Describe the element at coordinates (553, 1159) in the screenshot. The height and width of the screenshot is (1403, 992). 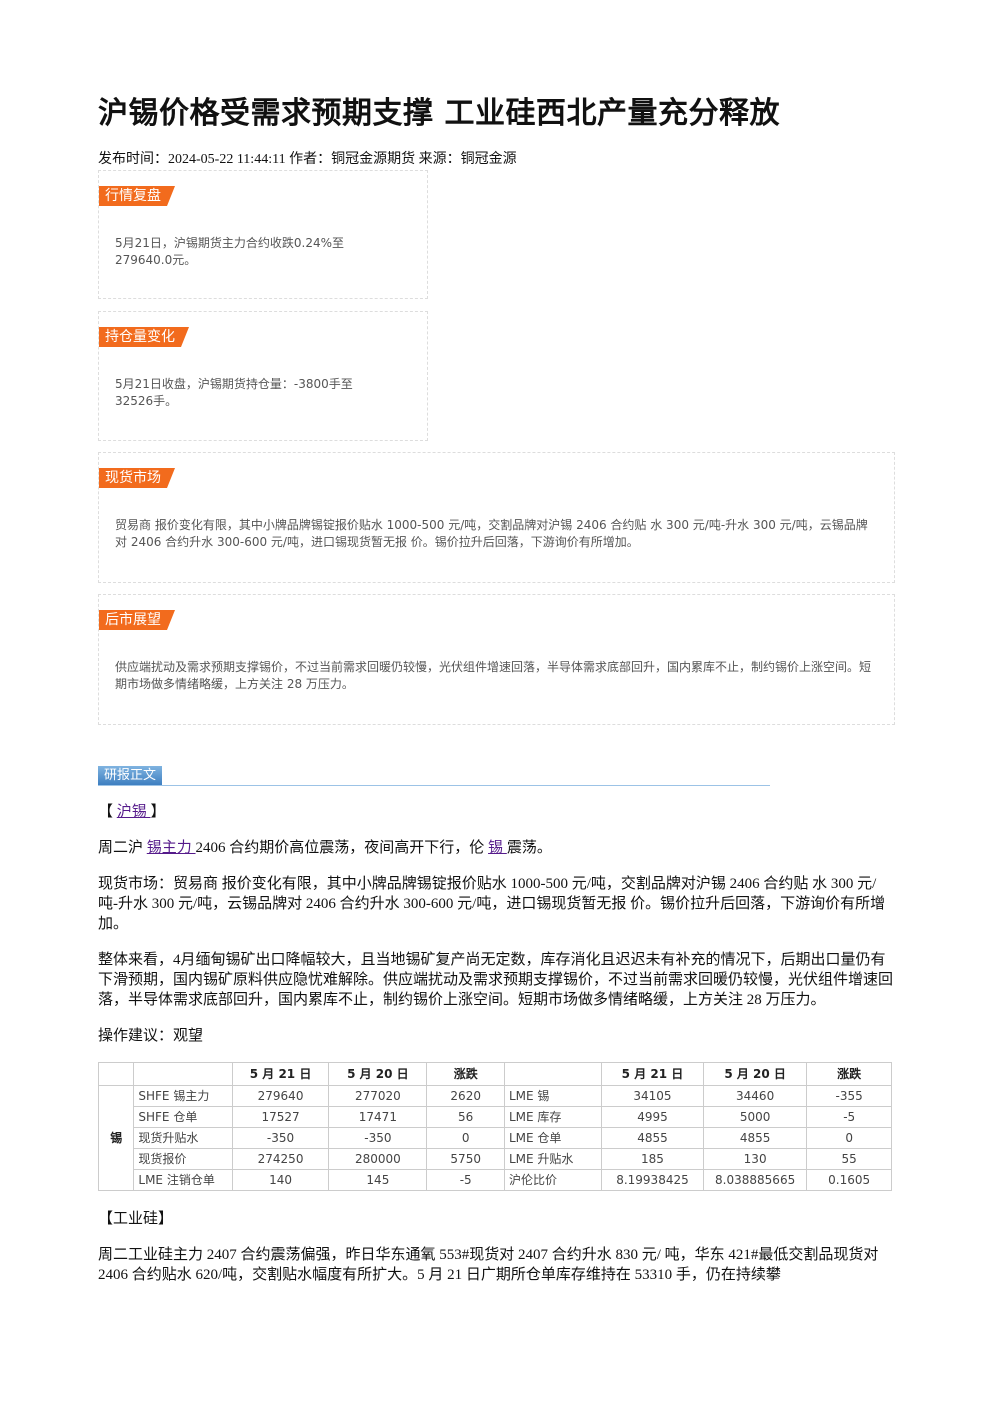
I see `cell: LME 升贴水` at that location.